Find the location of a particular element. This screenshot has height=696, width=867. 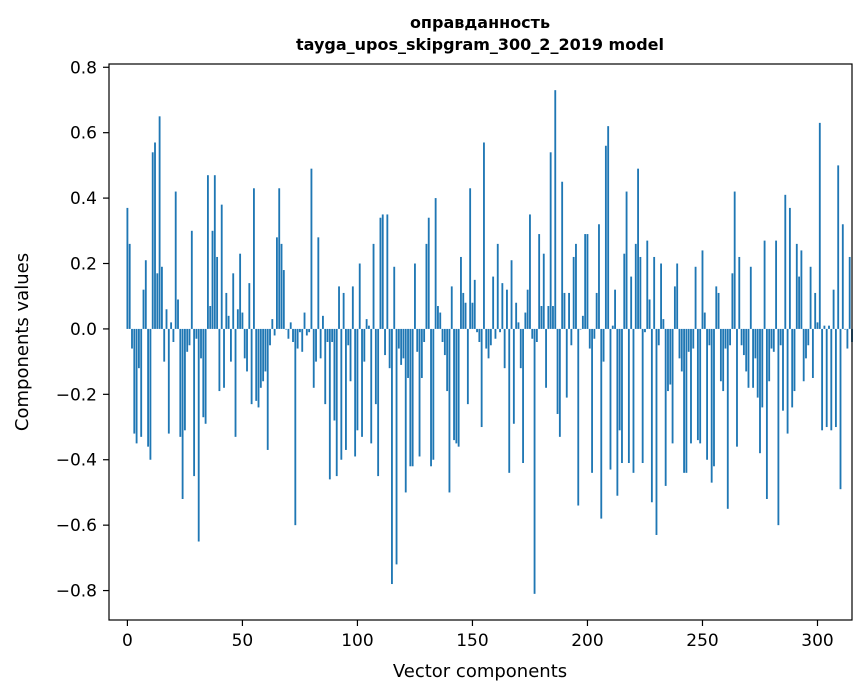

y-tick-label: 0.0 is located at coordinates (83, 330).